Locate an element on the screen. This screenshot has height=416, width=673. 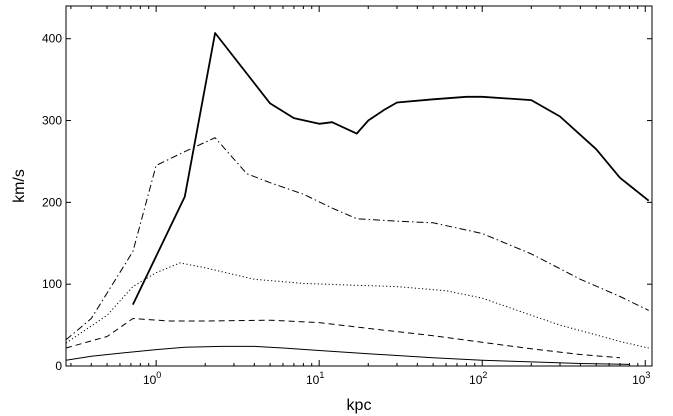
series-line-dashed is located at coordinates (343, 338).